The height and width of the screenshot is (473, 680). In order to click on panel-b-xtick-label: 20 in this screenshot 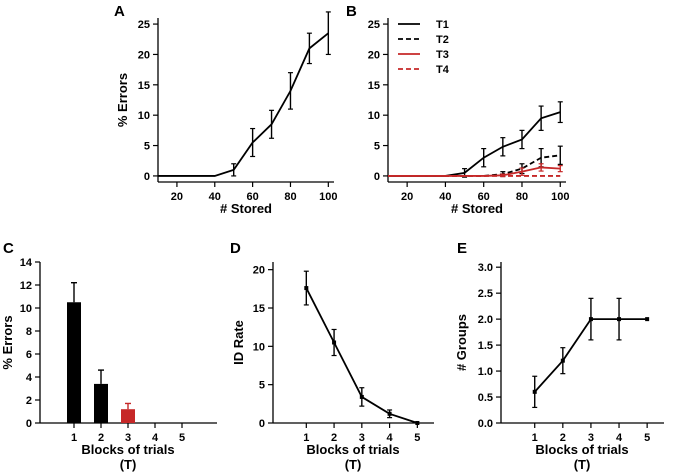, I will do `click(407, 197)`.